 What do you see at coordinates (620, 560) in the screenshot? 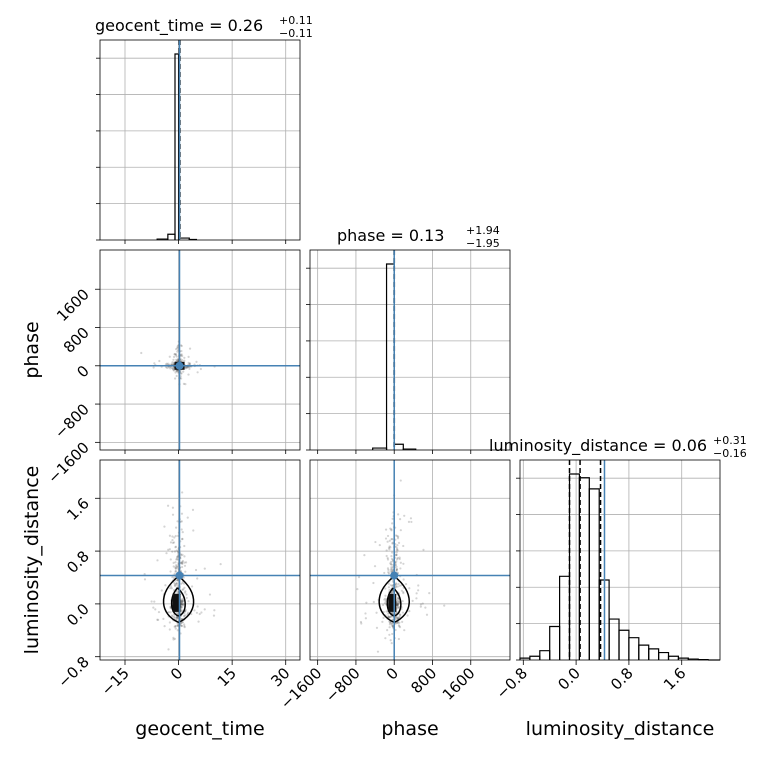
I see `panel-frame` at bounding box center [620, 560].